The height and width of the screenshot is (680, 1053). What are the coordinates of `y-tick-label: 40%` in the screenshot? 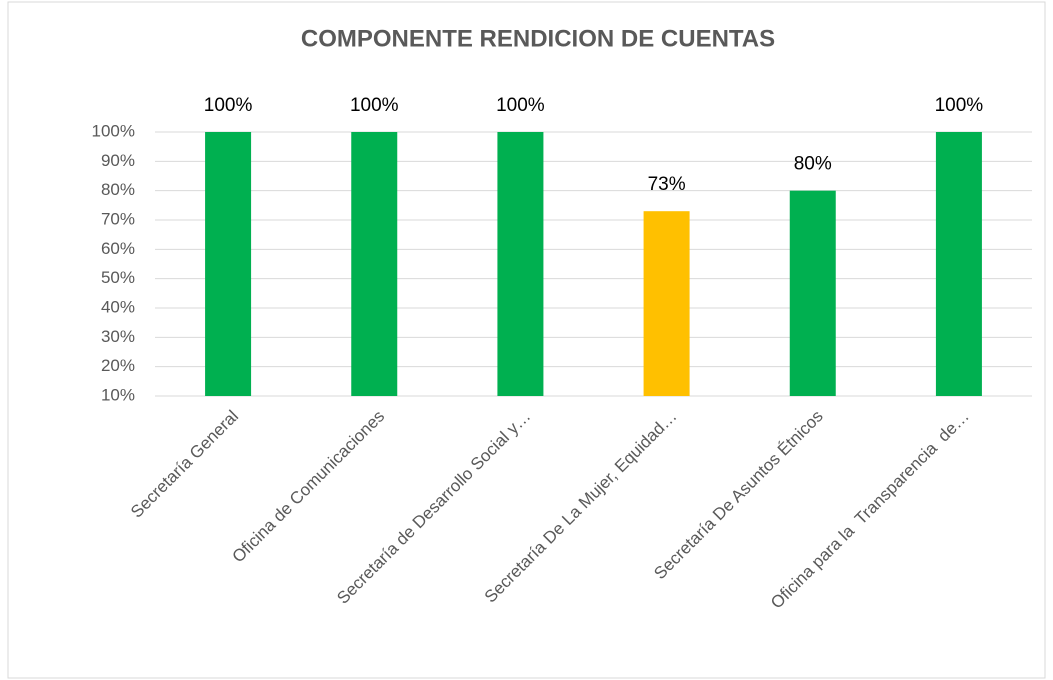 It's located at (118, 306).